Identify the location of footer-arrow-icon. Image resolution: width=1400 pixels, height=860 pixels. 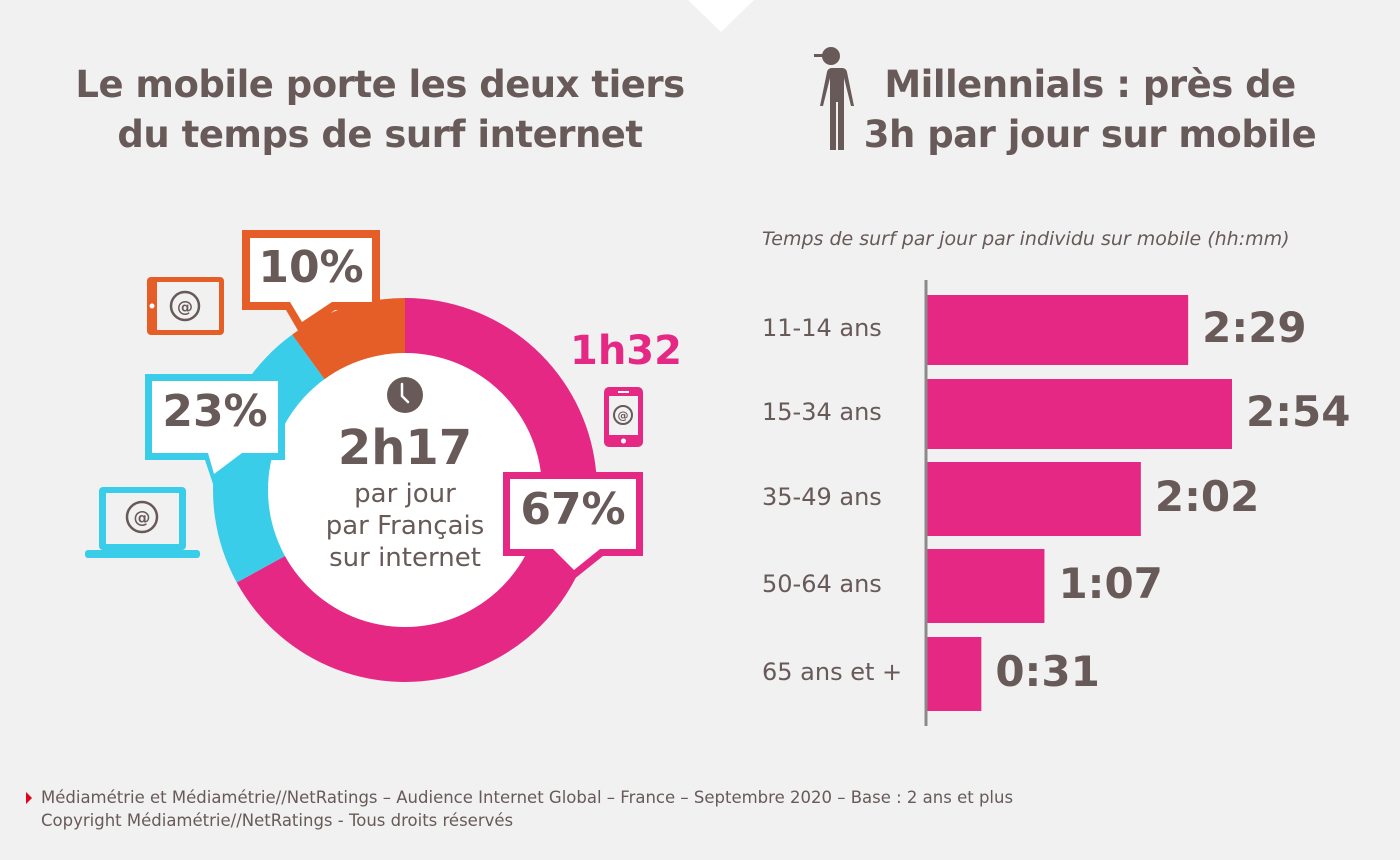
(29, 798).